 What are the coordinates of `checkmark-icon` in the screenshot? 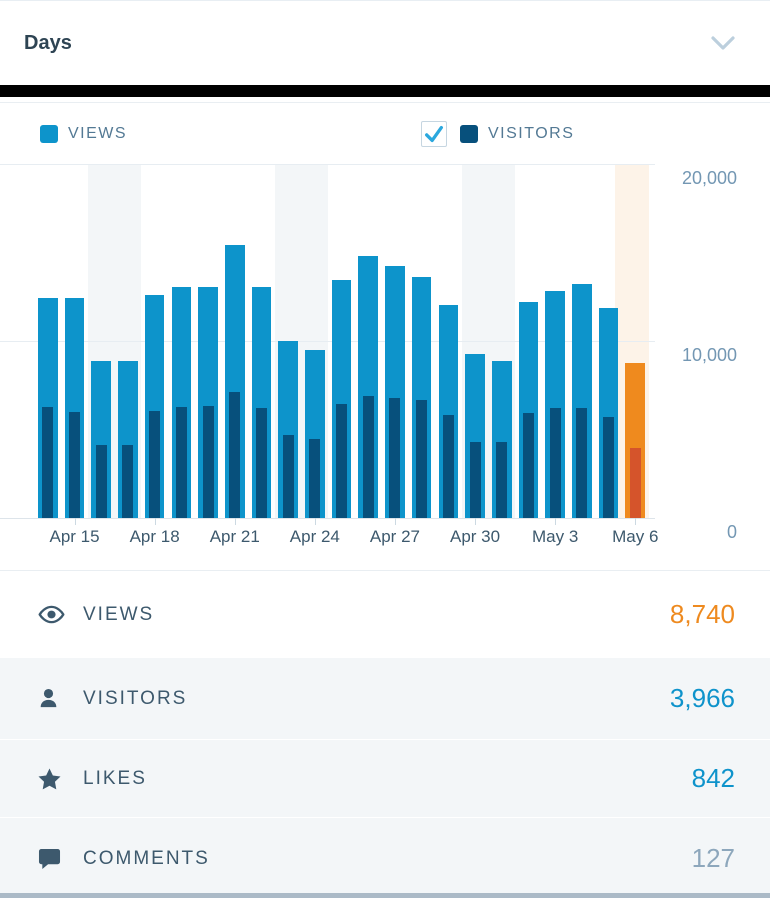 It's located at (434, 133).